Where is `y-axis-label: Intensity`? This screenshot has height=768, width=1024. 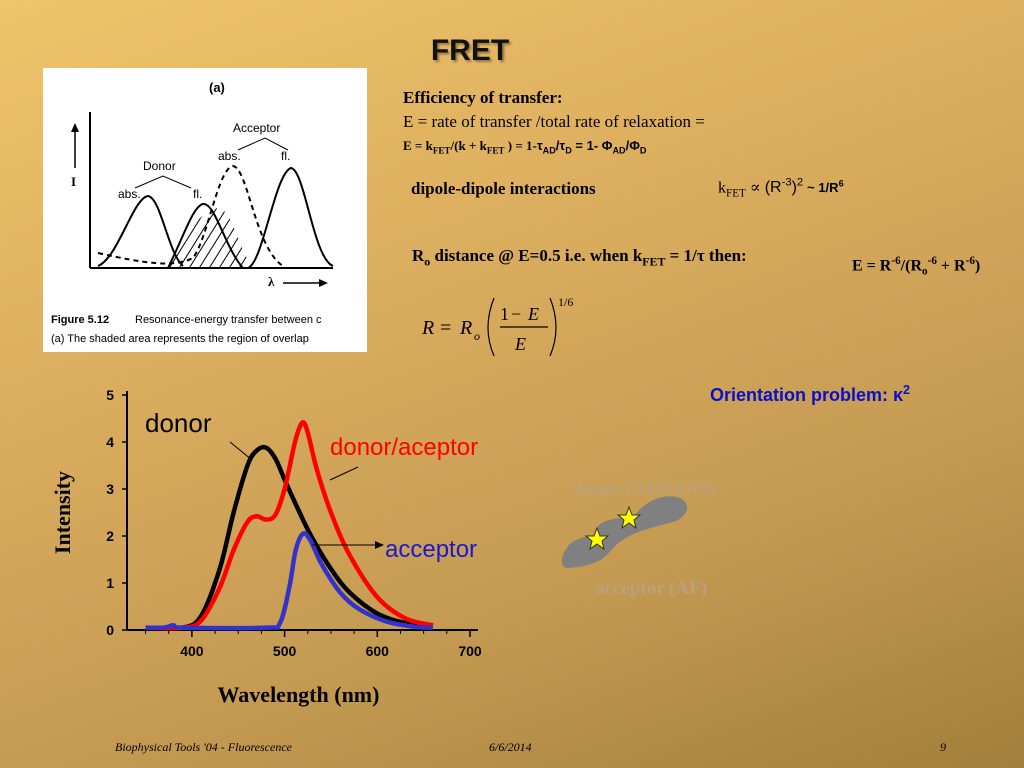 y-axis-label: Intensity is located at coordinates (62, 512).